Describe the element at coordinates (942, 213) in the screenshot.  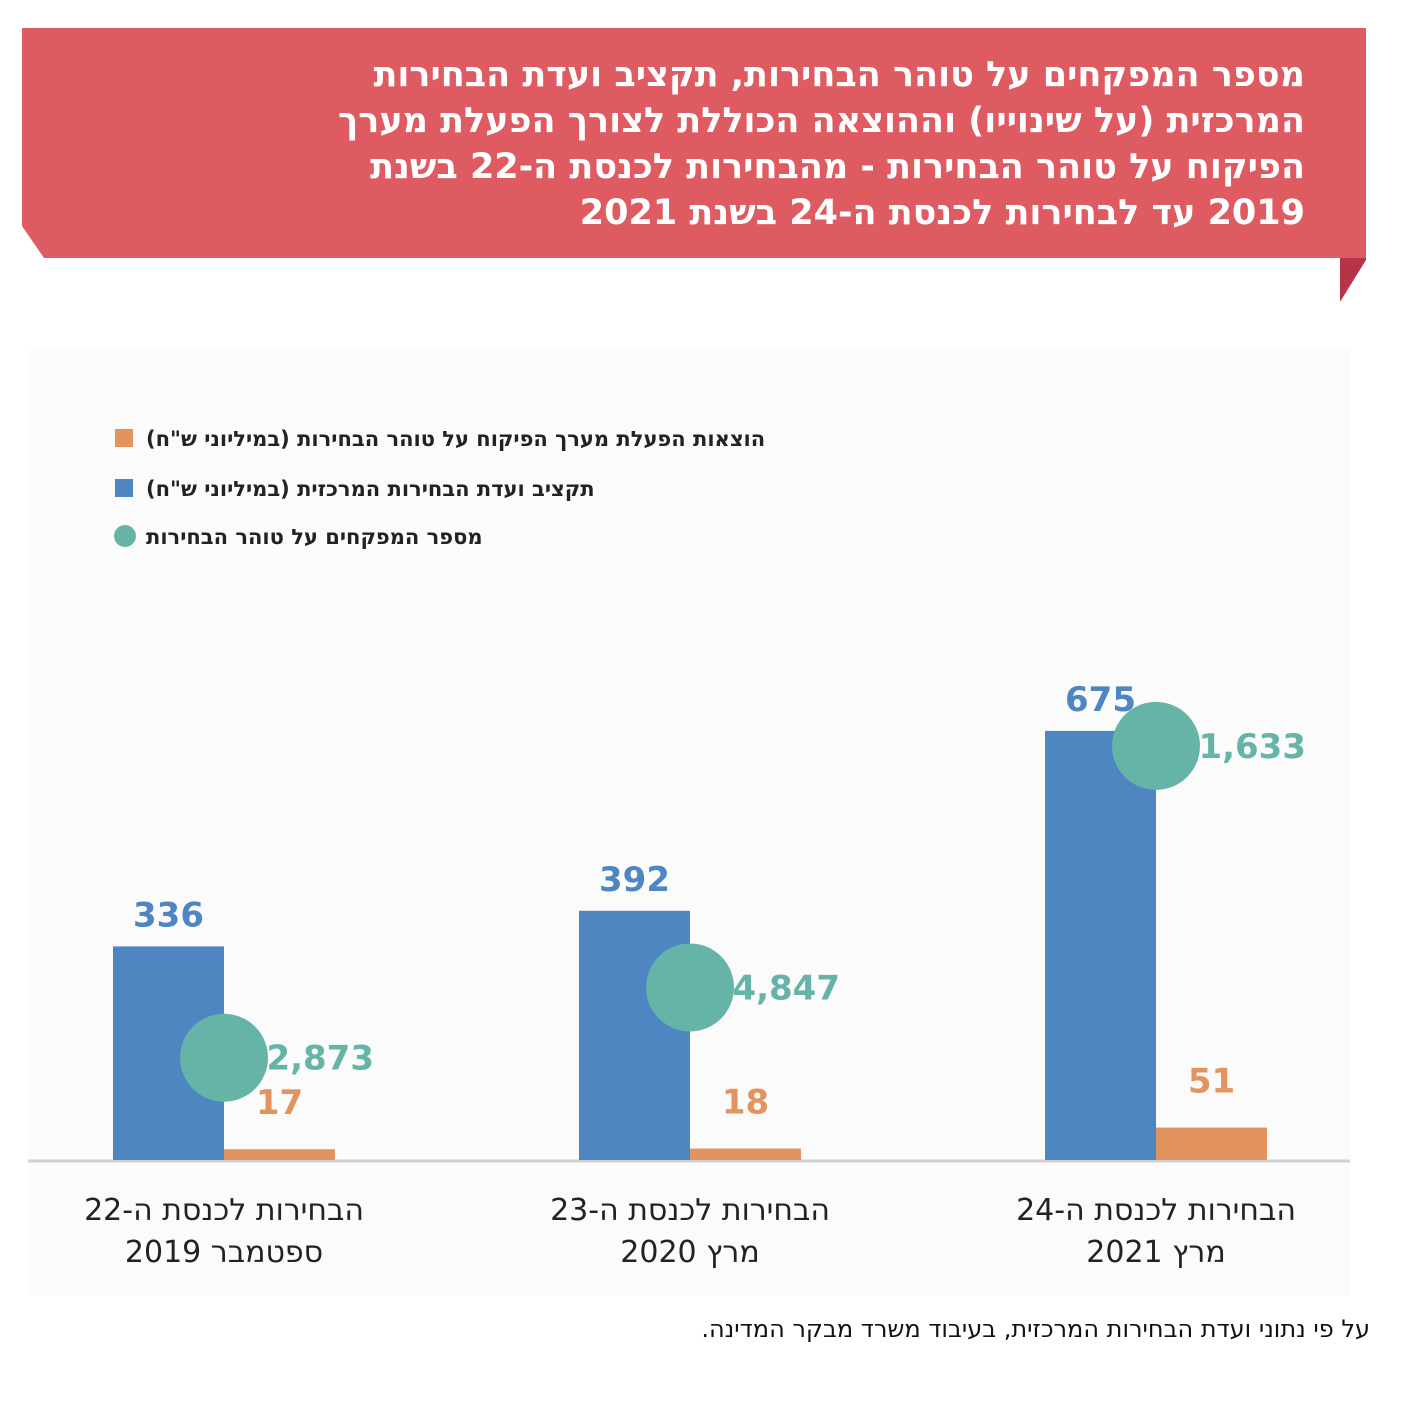
I see `title-line: 2019 עד לבחירות לכנסת ה-24 בשנת 2021` at that location.